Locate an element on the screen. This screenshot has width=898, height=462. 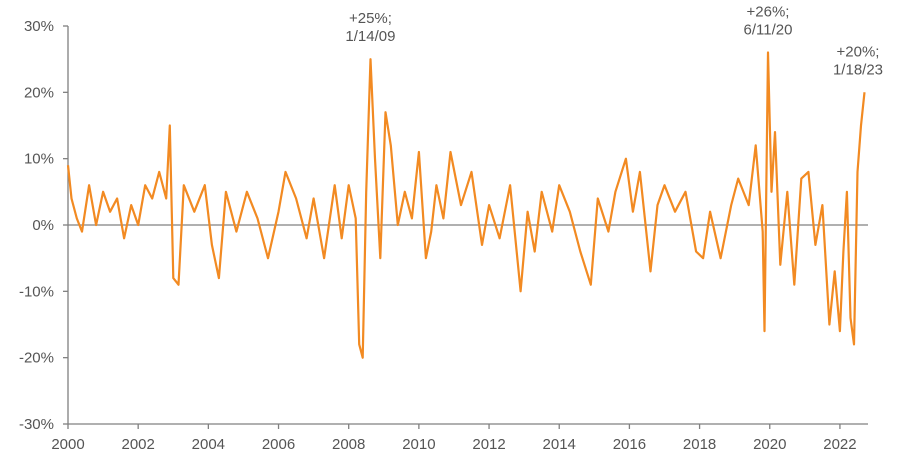
y-tick-label: 10% is located at coordinates (39, 159).